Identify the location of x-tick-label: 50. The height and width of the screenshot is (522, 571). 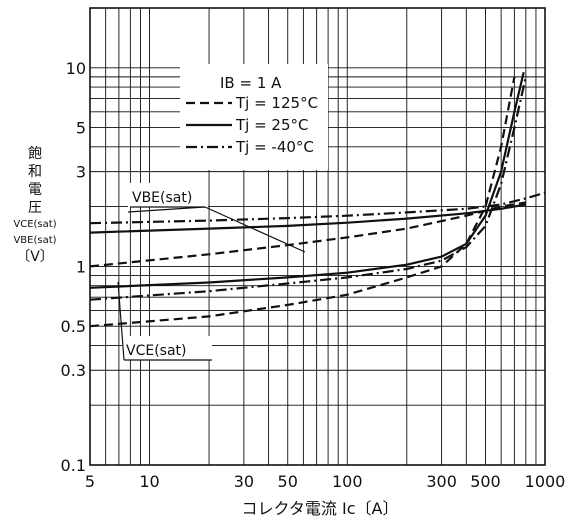
(288, 481).